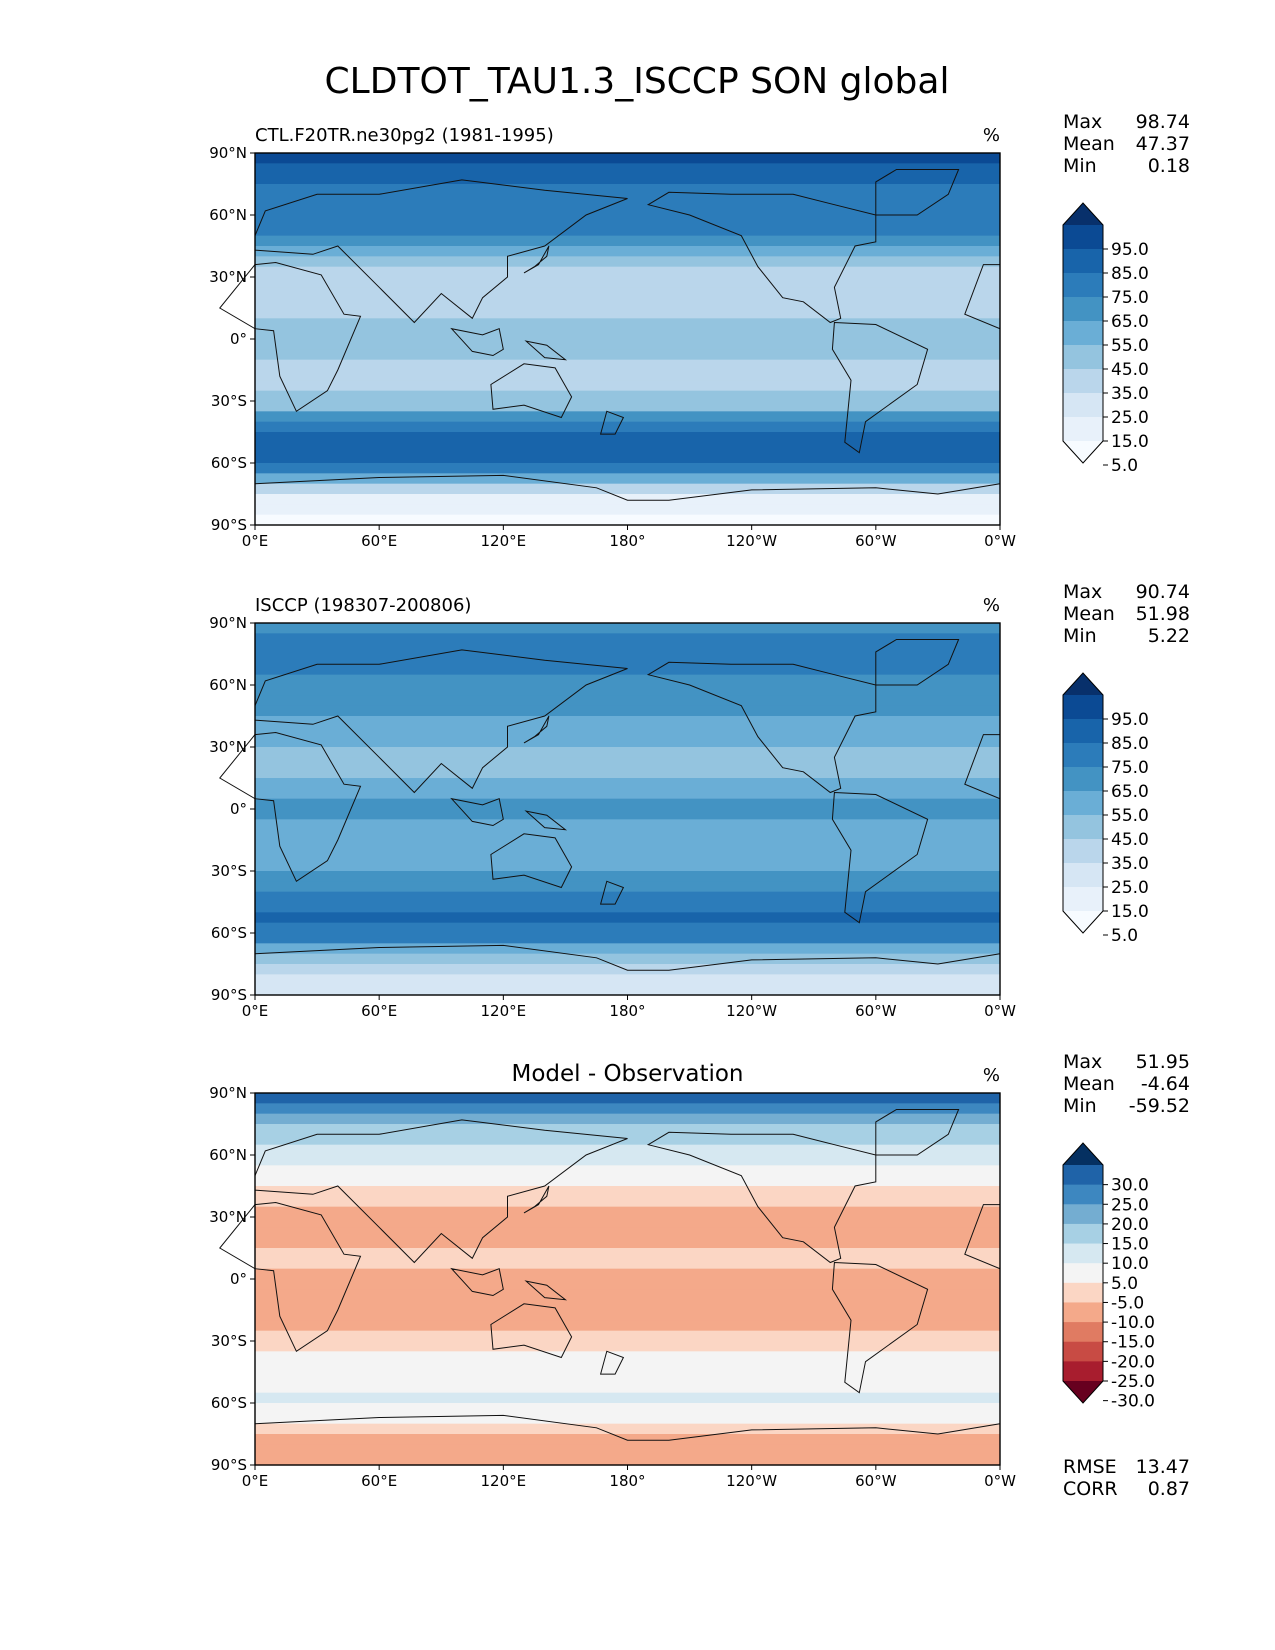  I want to click on y-tick-label: 0°, so click(238, 809).